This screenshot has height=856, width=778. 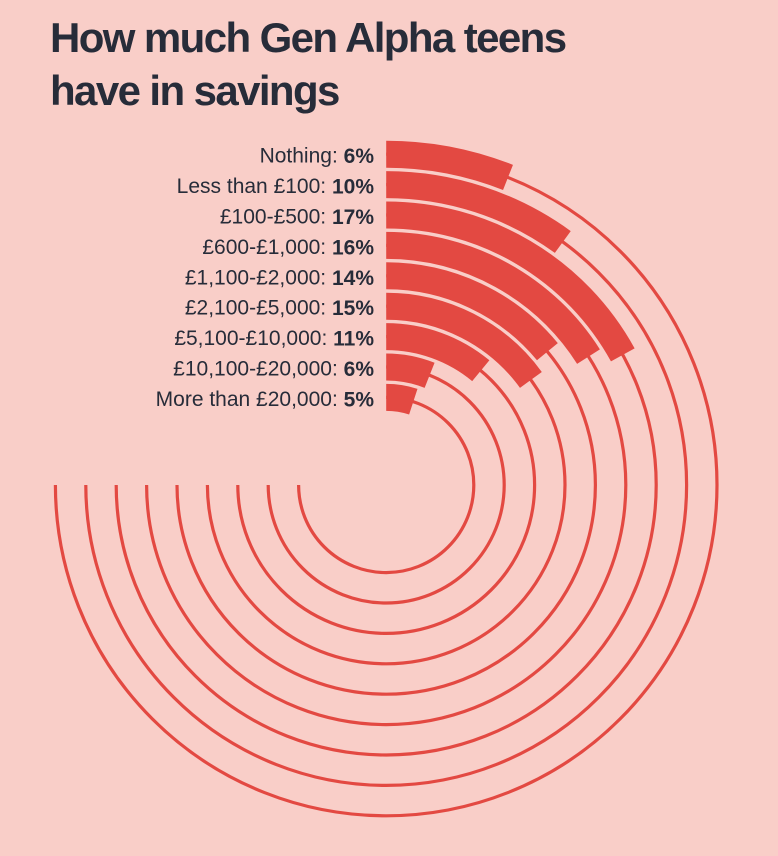 What do you see at coordinates (279, 308) in the screenshot?
I see `svg-text: £2,100-£5,000: 15%` at bounding box center [279, 308].